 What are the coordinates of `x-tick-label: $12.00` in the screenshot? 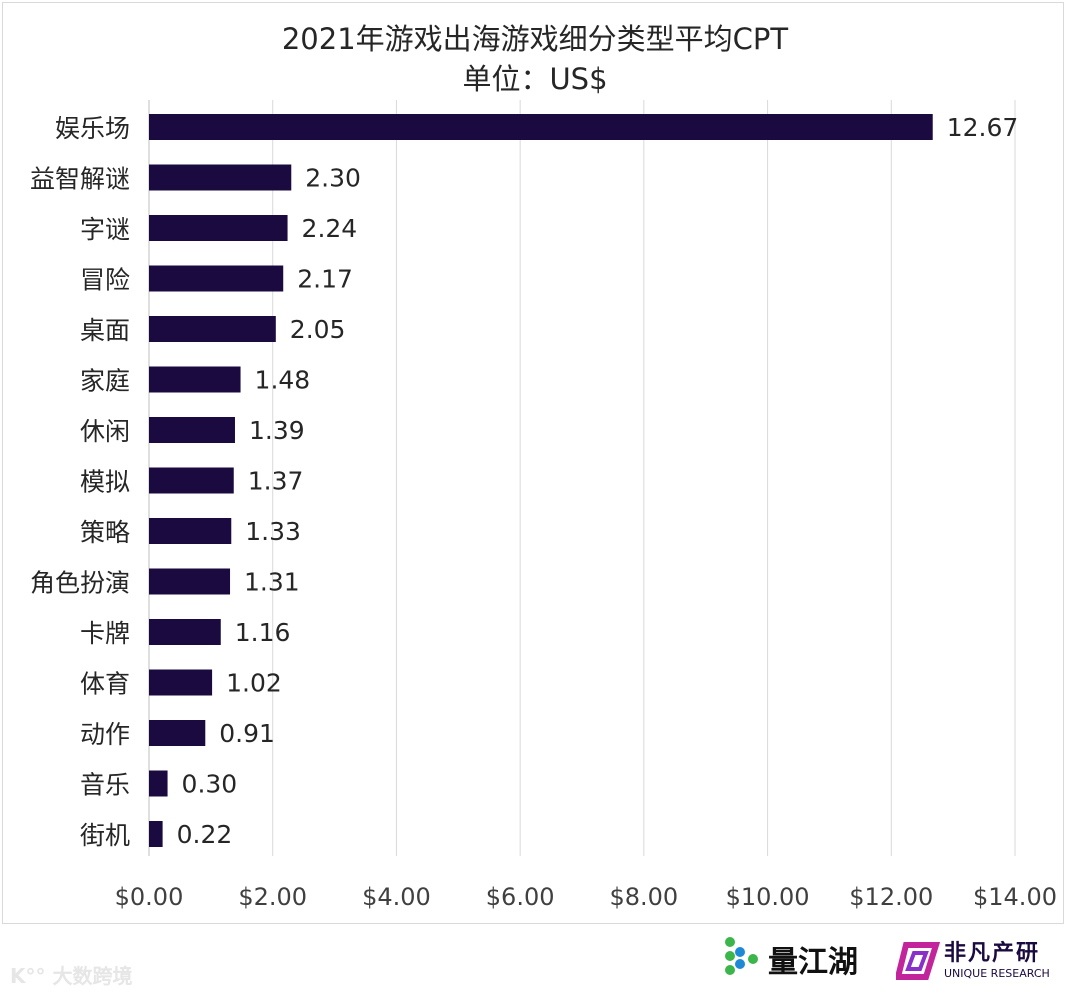 It's located at (891, 897).